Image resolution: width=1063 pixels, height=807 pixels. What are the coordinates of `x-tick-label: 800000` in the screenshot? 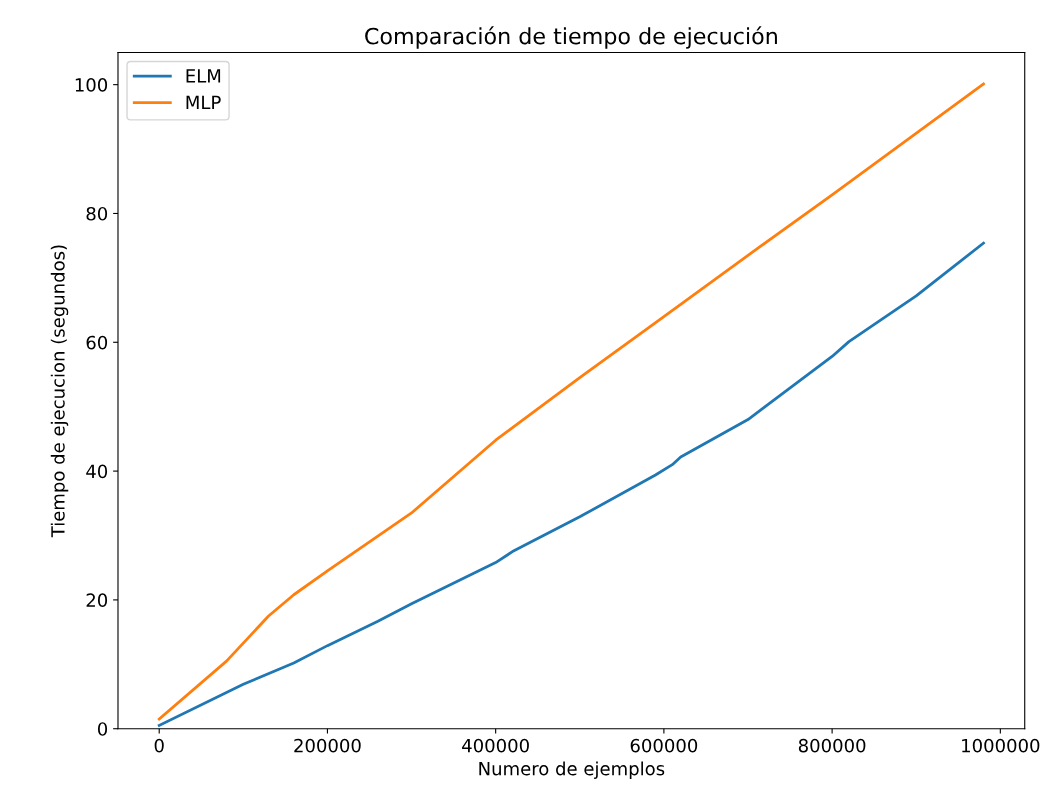 It's located at (832, 745).